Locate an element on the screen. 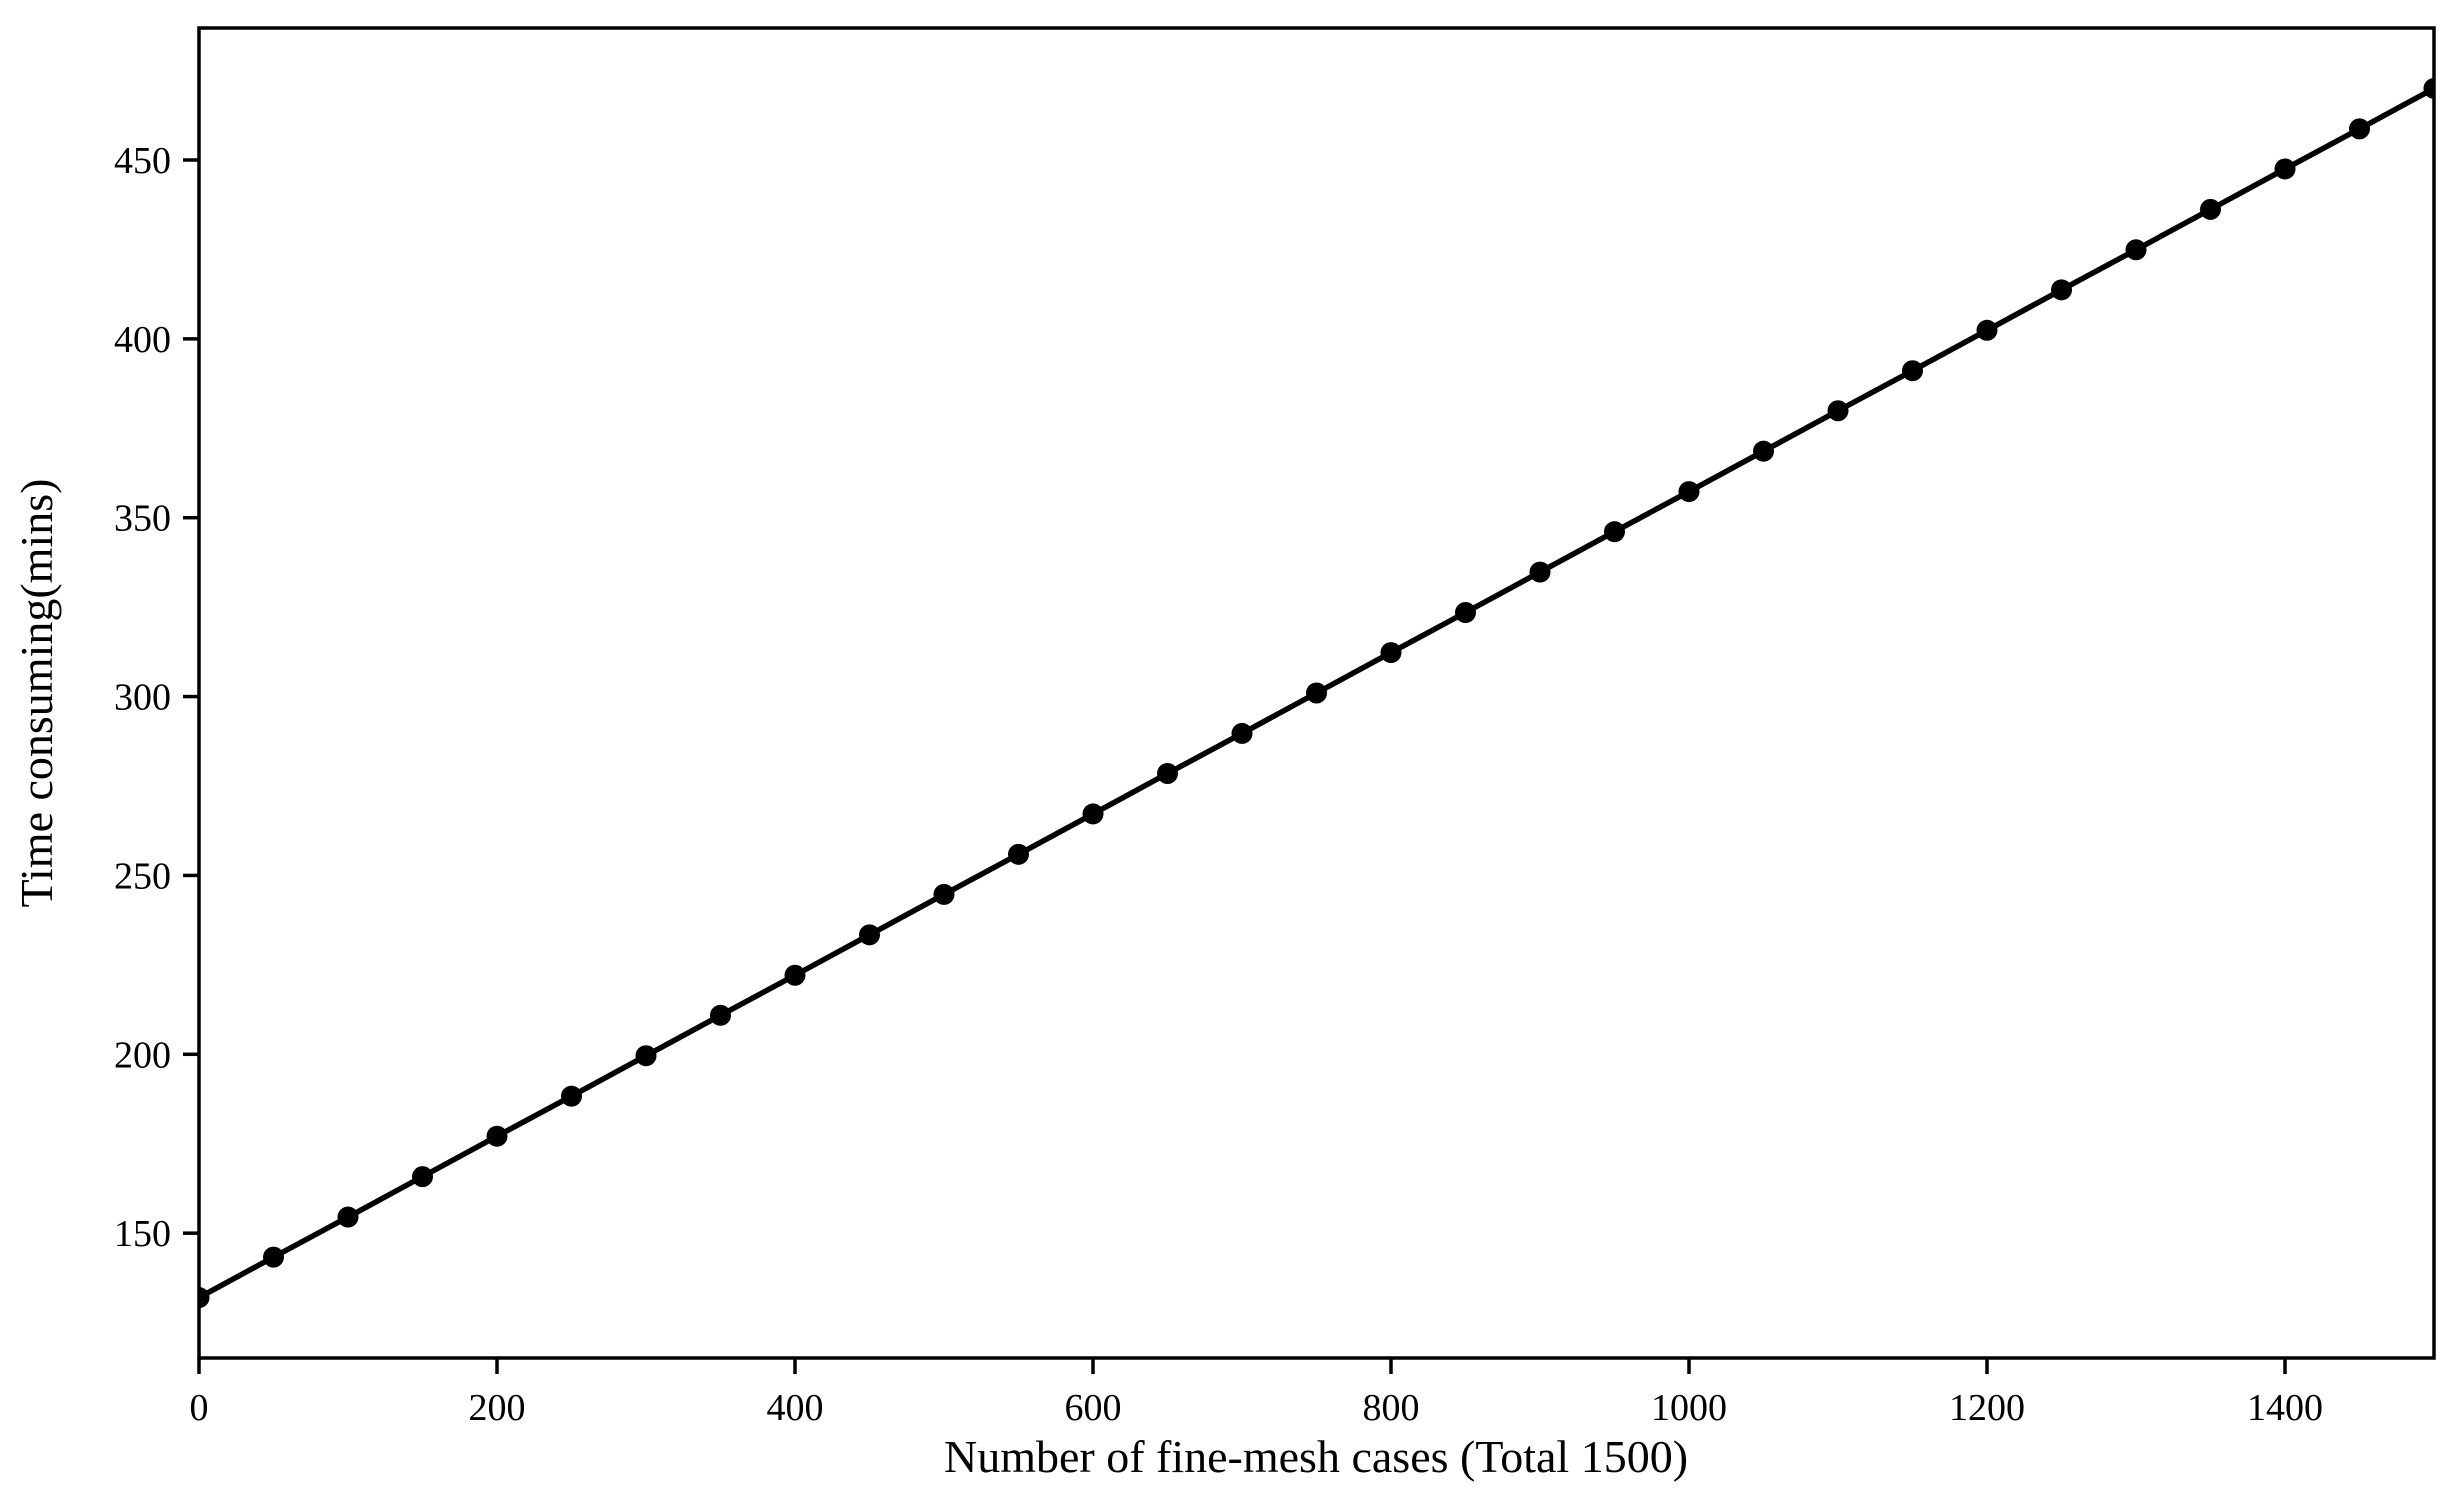 The width and height of the screenshot is (2453, 1510). y-tick-label: 250 is located at coordinates (142, 876).